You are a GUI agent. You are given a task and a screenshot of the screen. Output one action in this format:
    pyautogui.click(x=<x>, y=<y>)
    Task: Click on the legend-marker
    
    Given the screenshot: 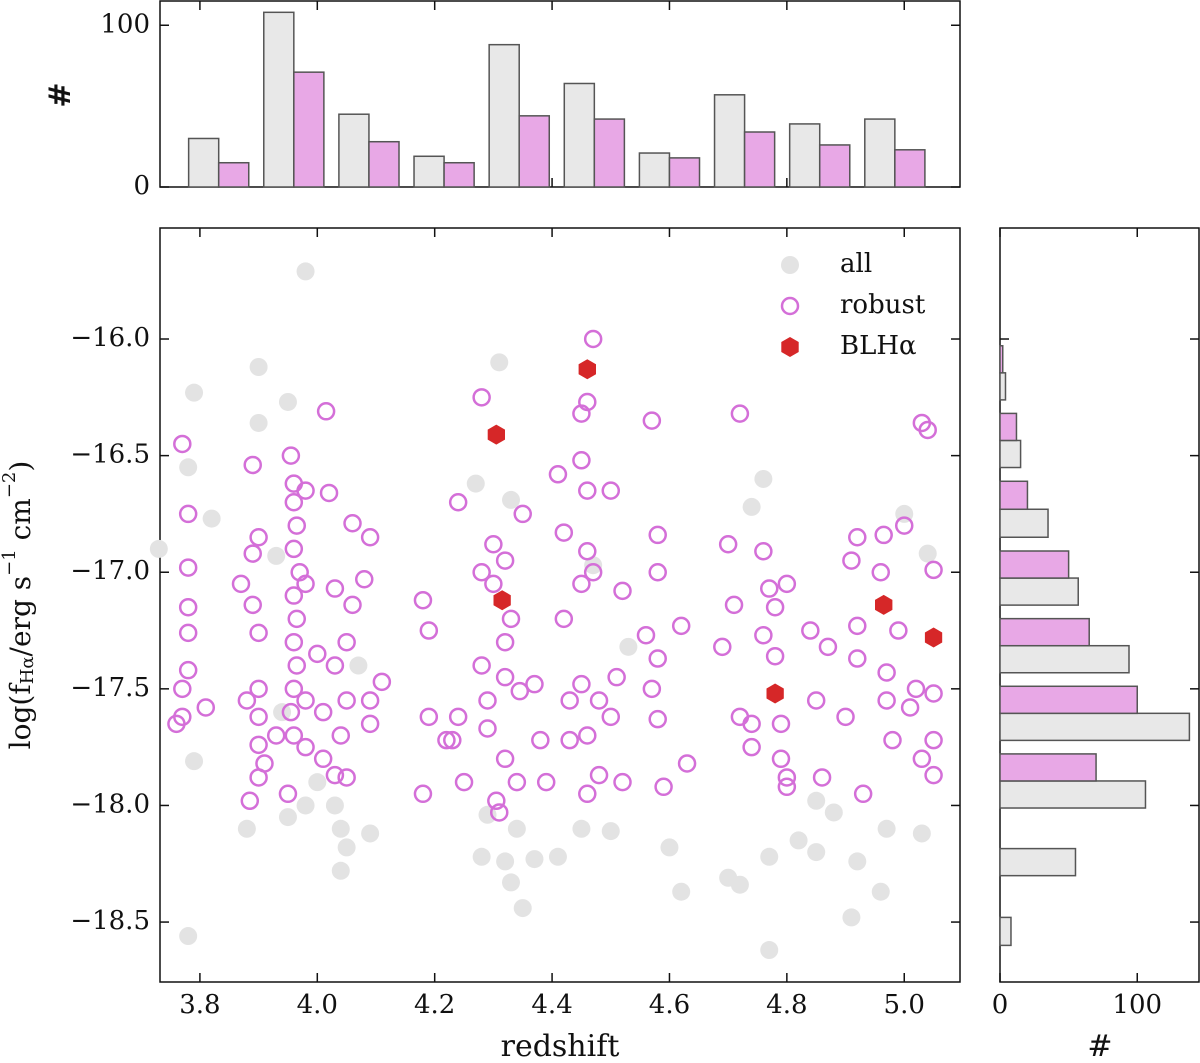 What is the action you would take?
    pyautogui.click(x=790, y=347)
    